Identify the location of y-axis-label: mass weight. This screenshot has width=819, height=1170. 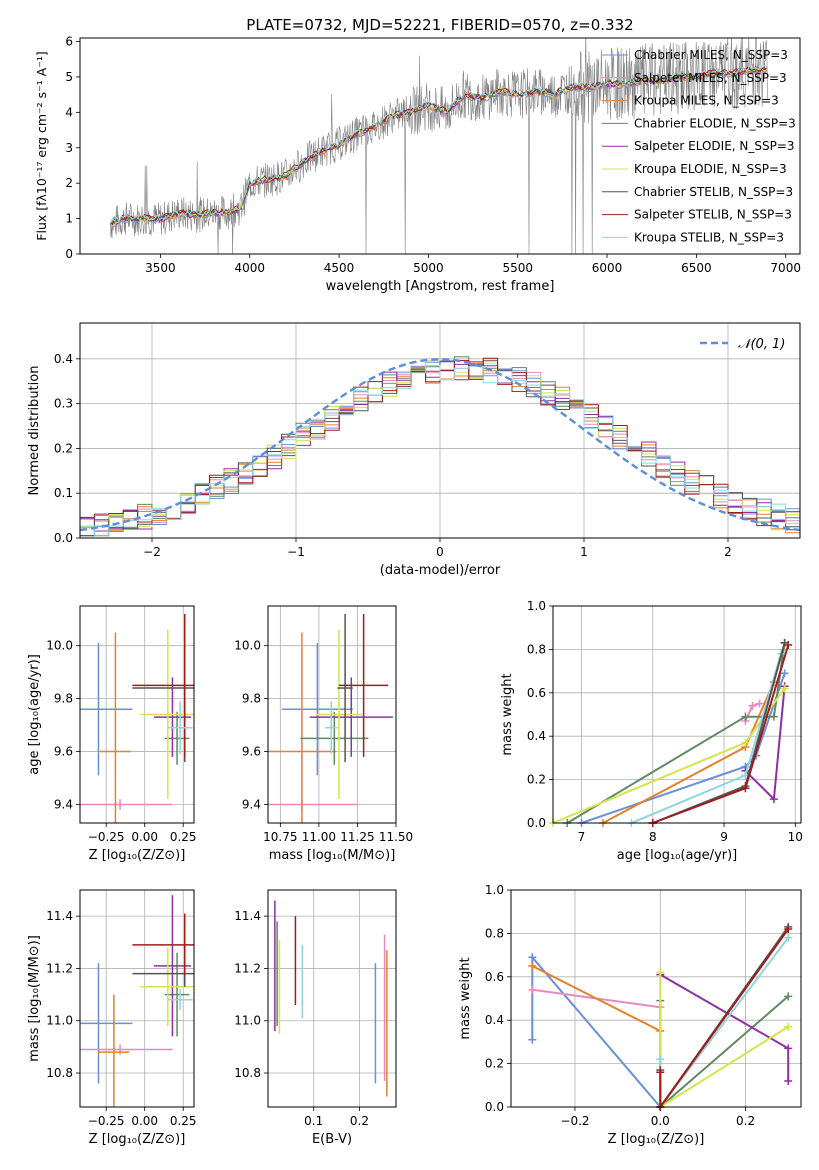
(465, 998).